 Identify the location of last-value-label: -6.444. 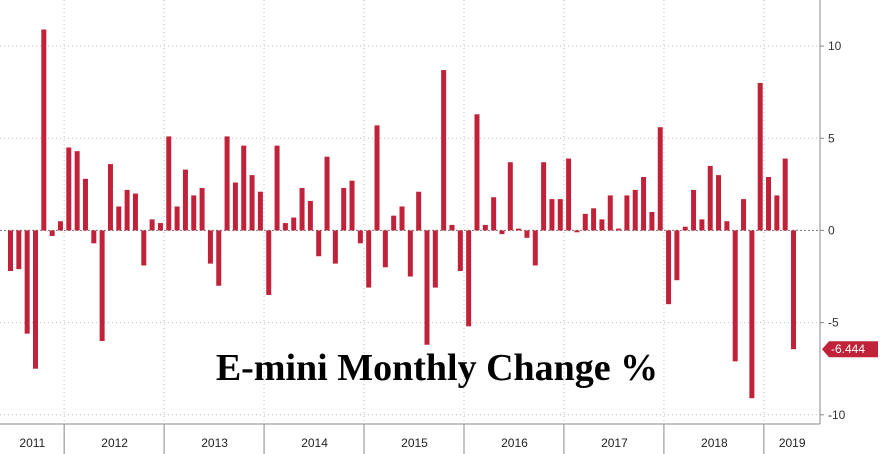
(848, 349).